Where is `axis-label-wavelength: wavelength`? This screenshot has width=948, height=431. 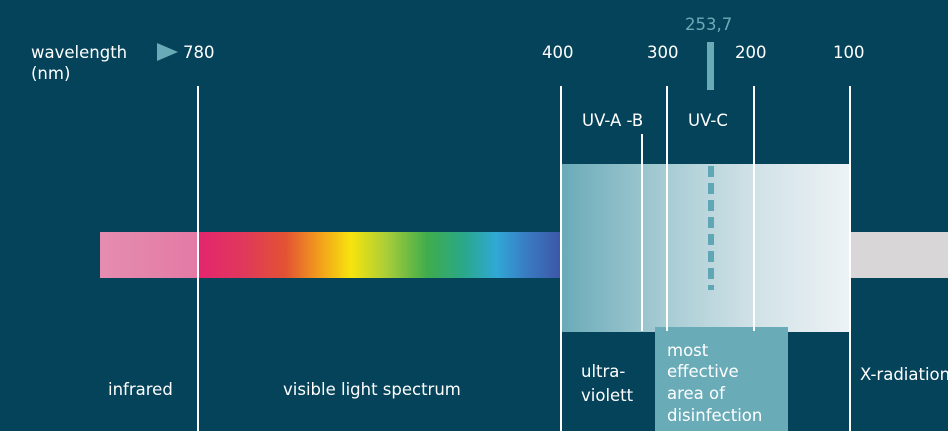
axis-label-wavelength: wavelength is located at coordinates (79, 52).